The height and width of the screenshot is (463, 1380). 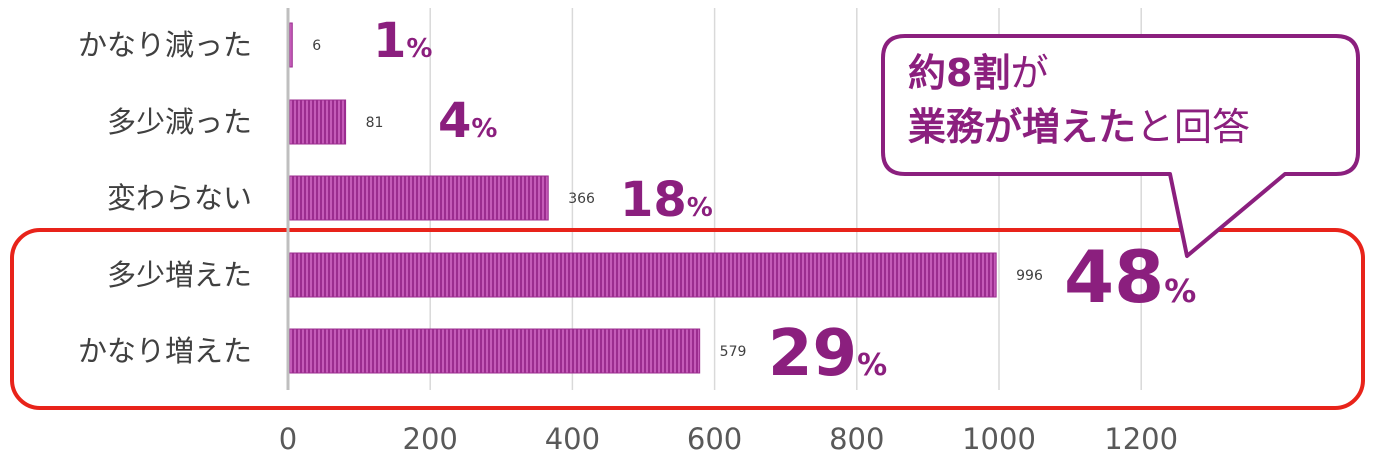 What do you see at coordinates (179, 122) in the screenshot?
I see `category-label: 多少減った` at bounding box center [179, 122].